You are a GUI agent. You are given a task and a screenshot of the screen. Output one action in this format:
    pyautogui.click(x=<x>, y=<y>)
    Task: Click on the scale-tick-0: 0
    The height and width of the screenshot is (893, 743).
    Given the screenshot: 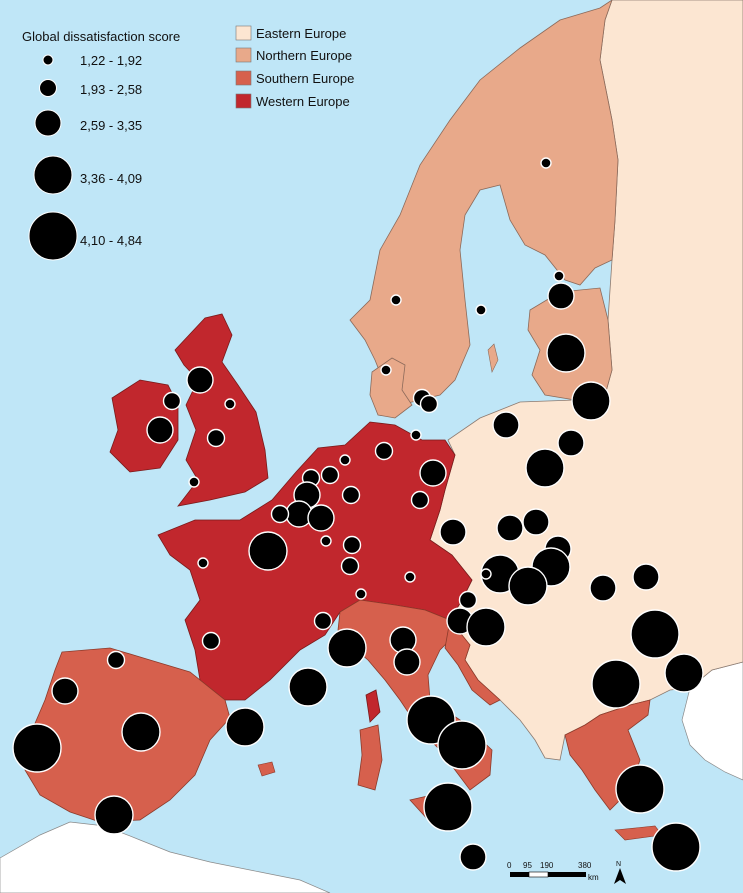 What is the action you would take?
    pyautogui.click(x=509, y=865)
    